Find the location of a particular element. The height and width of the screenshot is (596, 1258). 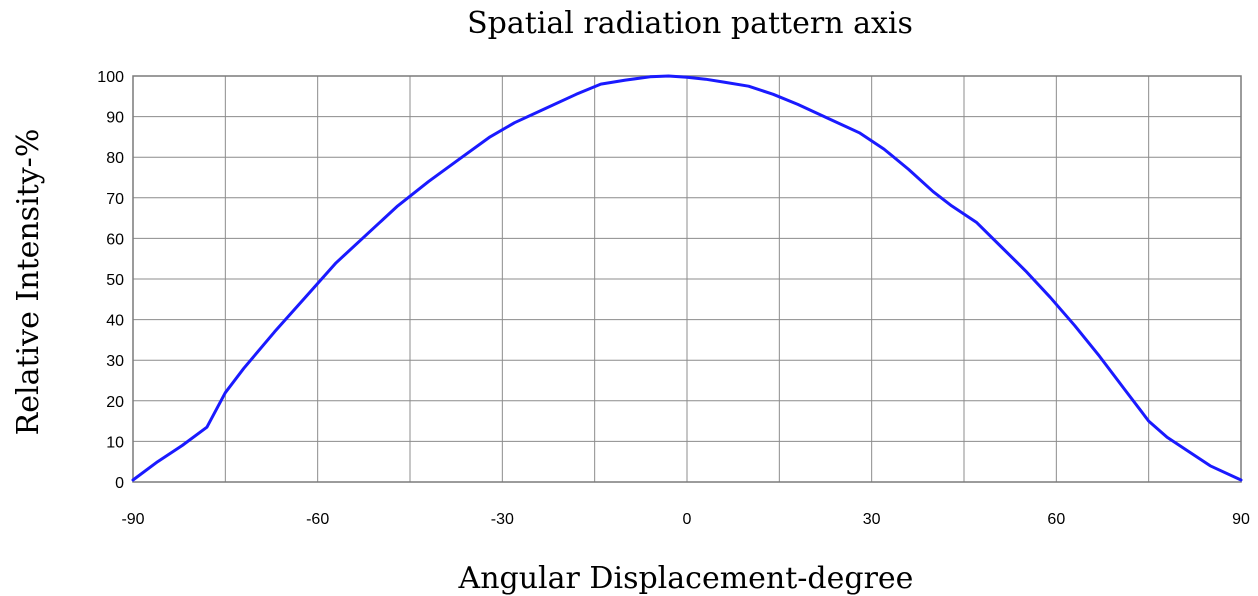

y-tick-label: 20 is located at coordinates (115, 402).